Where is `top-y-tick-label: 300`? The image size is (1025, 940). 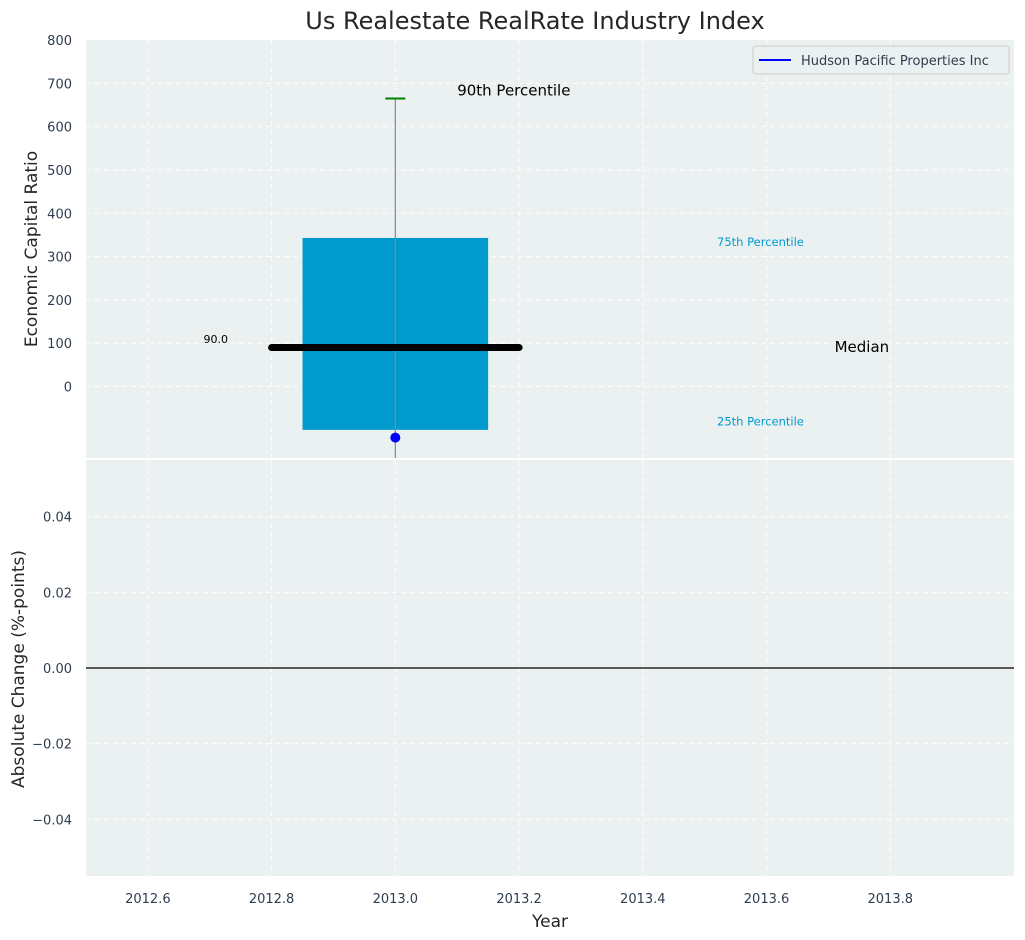 top-y-tick-label: 300 is located at coordinates (59, 258).